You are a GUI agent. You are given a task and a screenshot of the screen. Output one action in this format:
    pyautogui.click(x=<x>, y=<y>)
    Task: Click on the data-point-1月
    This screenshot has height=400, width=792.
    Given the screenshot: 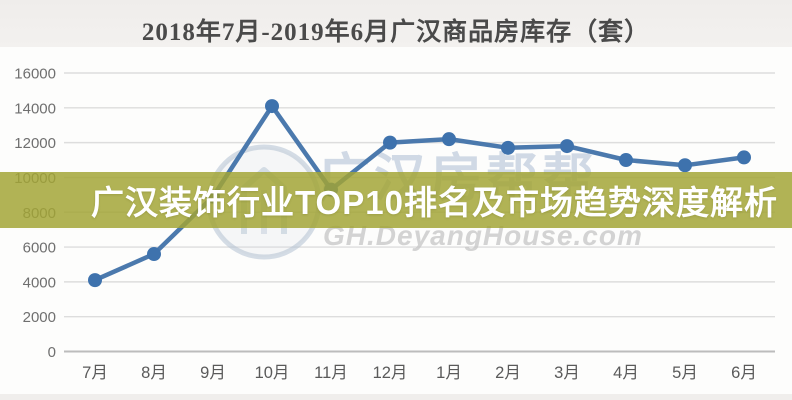 What is the action you would take?
    pyautogui.click(x=449, y=139)
    